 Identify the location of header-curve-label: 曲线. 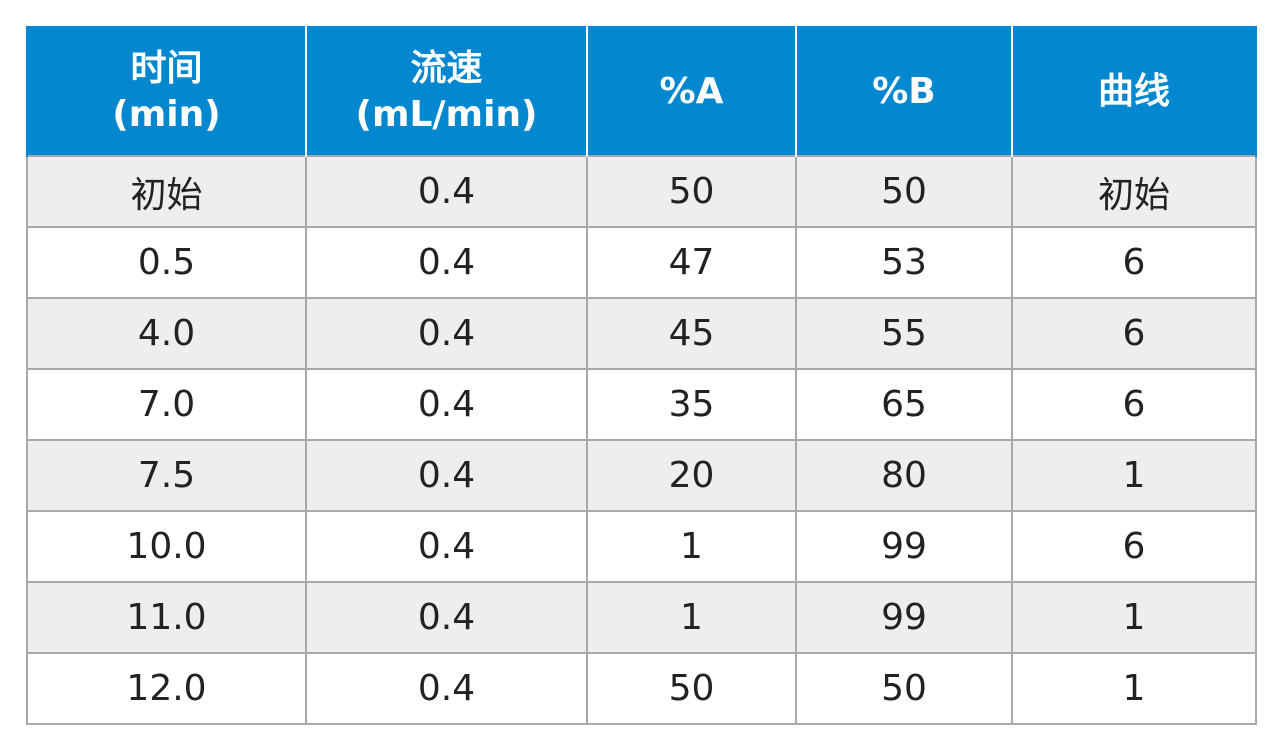
(1133, 91).